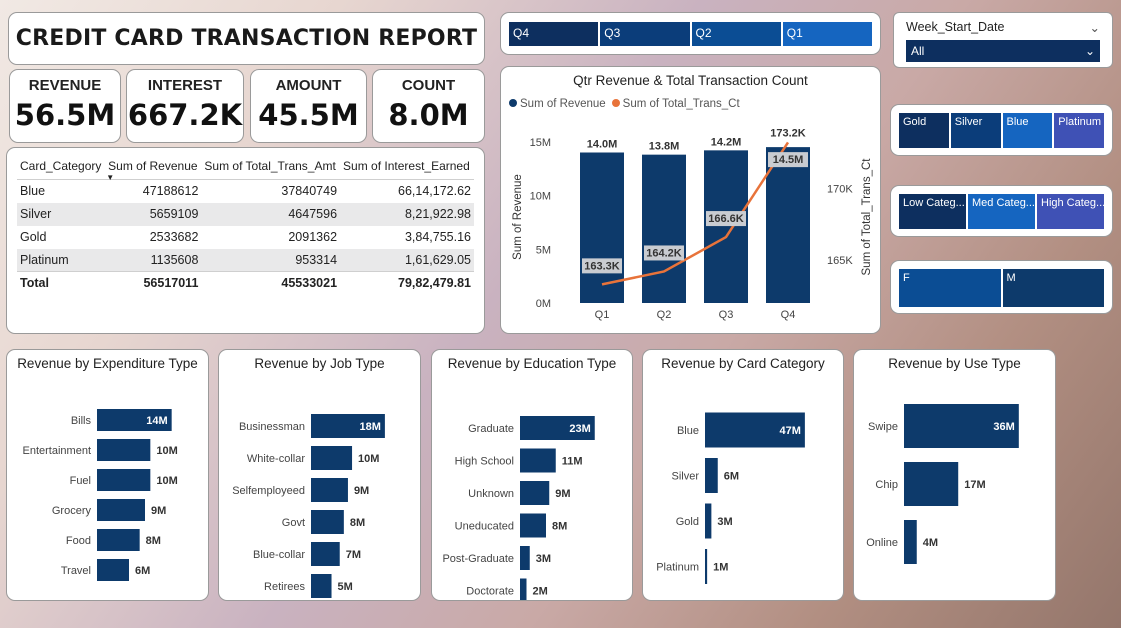 Image resolution: width=1121 pixels, height=628 pixels. What do you see at coordinates (61, 283) in the screenshot?
I see `table-cell: Total` at bounding box center [61, 283].